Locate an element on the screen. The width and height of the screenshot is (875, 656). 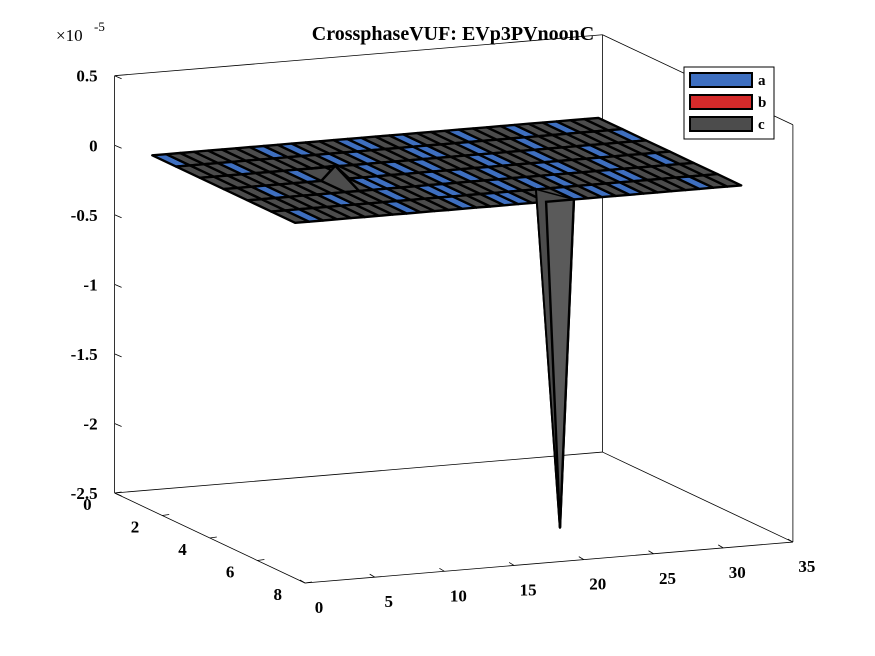
y-tick-label: 6 is located at coordinates (230, 572).